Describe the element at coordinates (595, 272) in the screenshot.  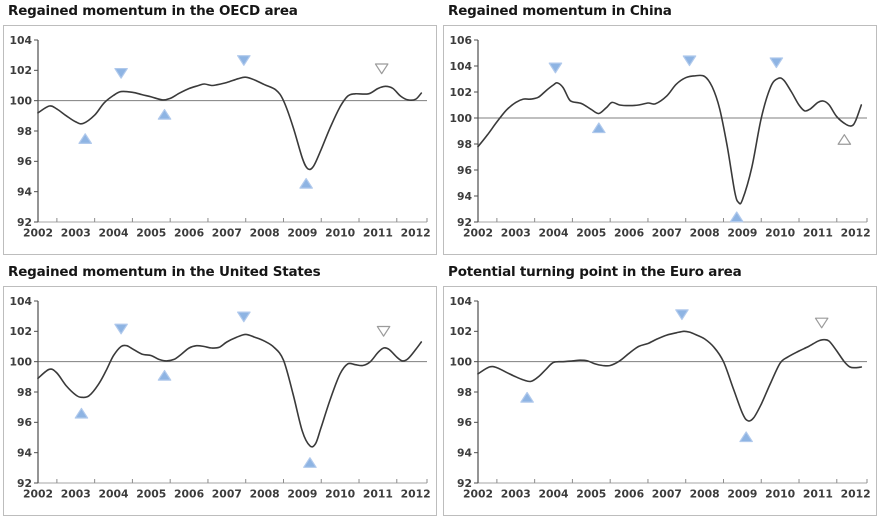
I see `chart-title-euro-area: Potential turning point in the Euro area` at that location.